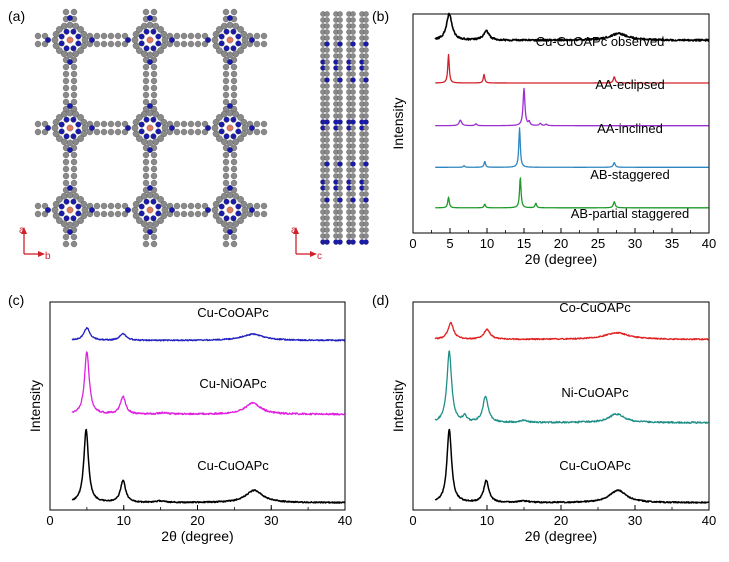 This screenshot has height=562, width=729. What do you see at coordinates (412, 520) in the screenshot?
I see `x-tick-label: 0` at bounding box center [412, 520].